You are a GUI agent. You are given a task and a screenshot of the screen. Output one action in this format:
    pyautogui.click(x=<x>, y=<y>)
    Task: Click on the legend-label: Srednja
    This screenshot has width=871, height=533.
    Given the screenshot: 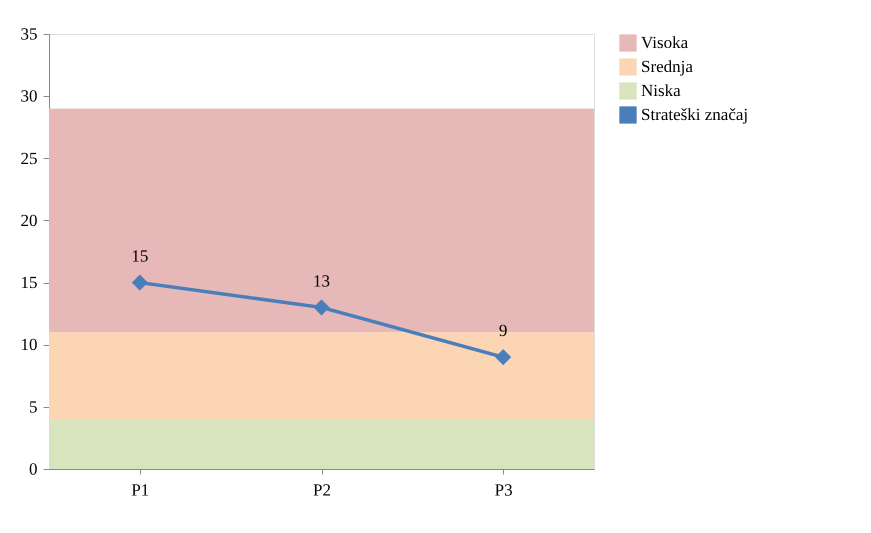 What is the action you would take?
    pyautogui.click(x=667, y=66)
    